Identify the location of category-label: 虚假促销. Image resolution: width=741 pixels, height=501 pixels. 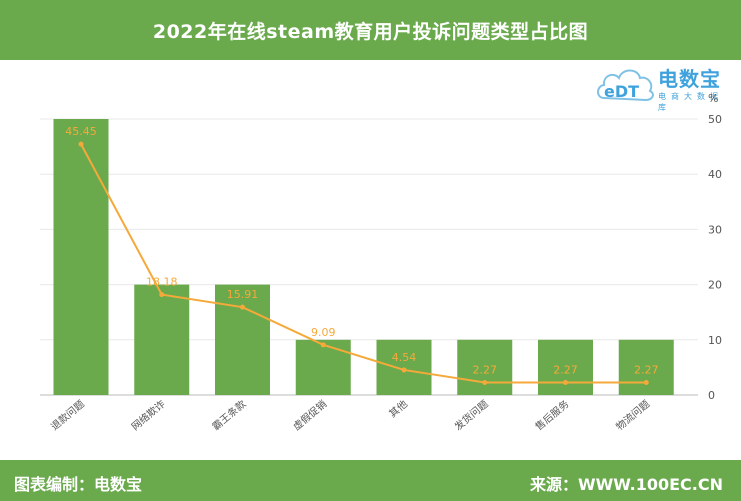
(309, 415).